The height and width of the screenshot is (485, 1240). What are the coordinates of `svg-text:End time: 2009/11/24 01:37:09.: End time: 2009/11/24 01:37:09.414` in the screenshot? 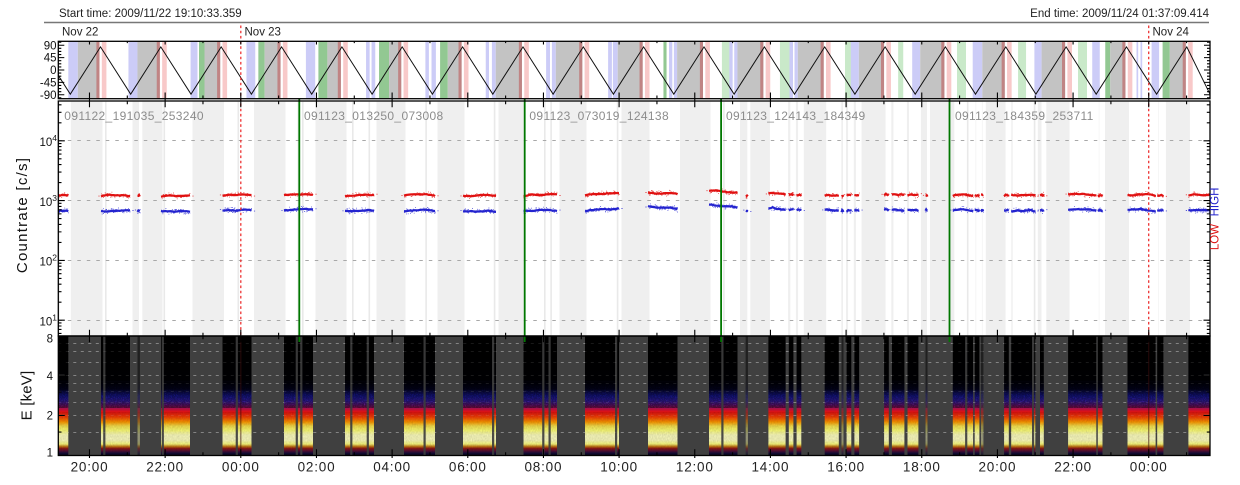 It's located at (1119, 14).